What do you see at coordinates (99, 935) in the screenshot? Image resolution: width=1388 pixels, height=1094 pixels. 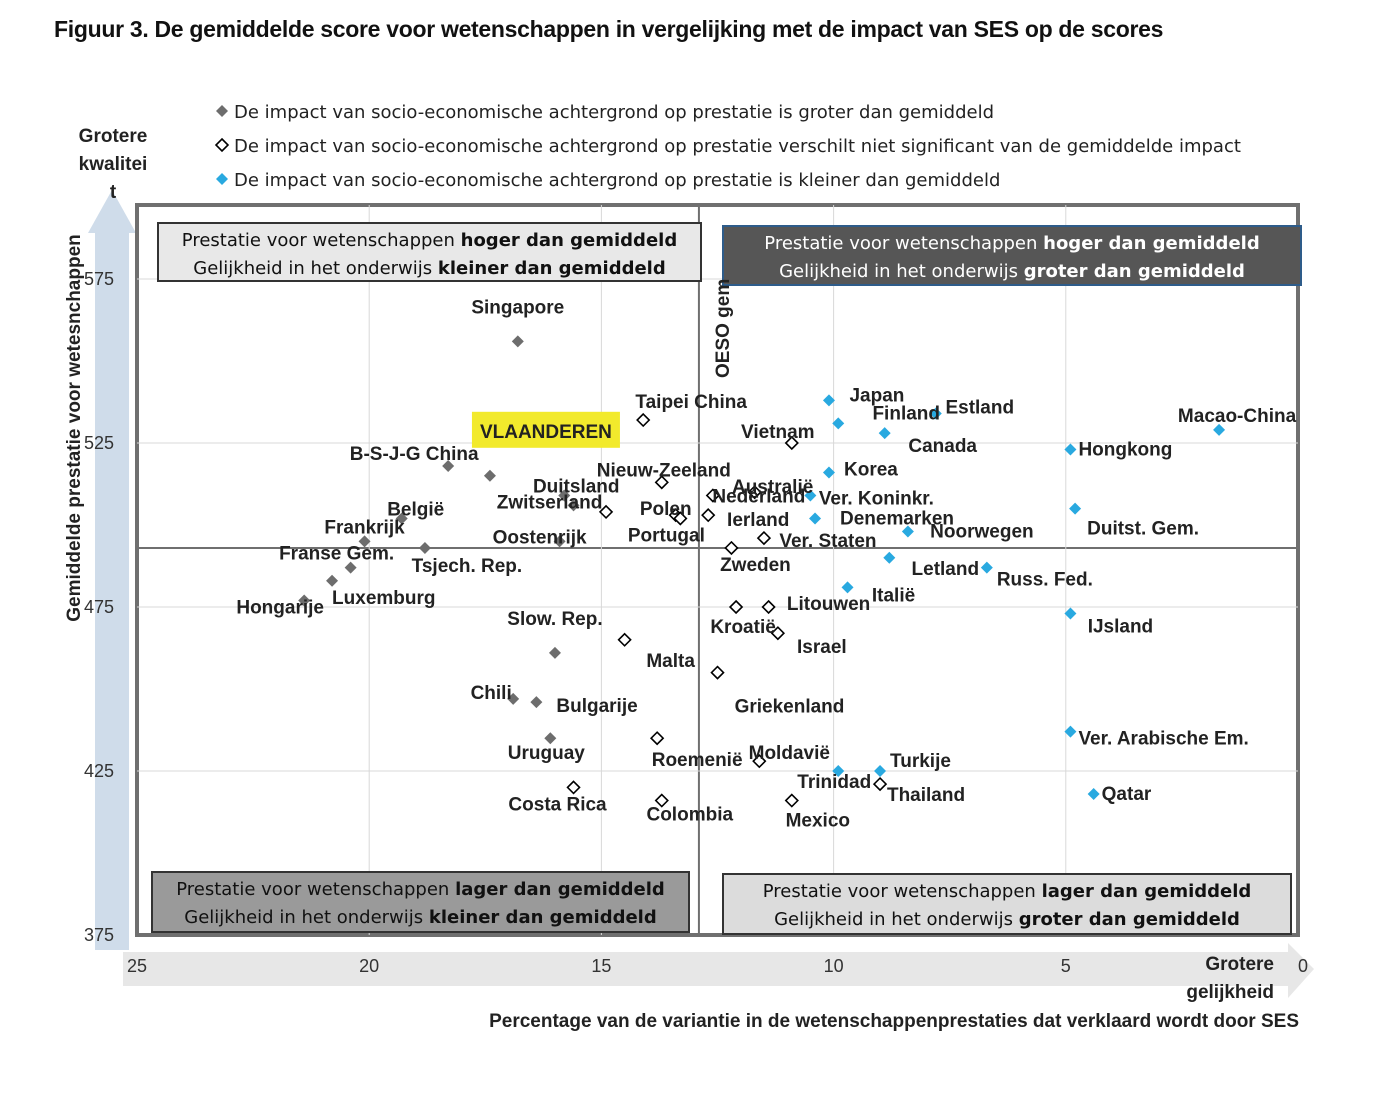 I see `y-tick-label: 375` at bounding box center [99, 935].